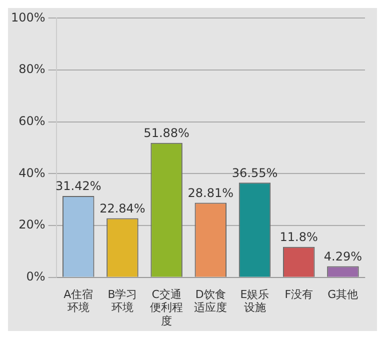 The height and width of the screenshot is (339, 385). I want to click on x-tick-label: A住宿环境, so click(79, 301).